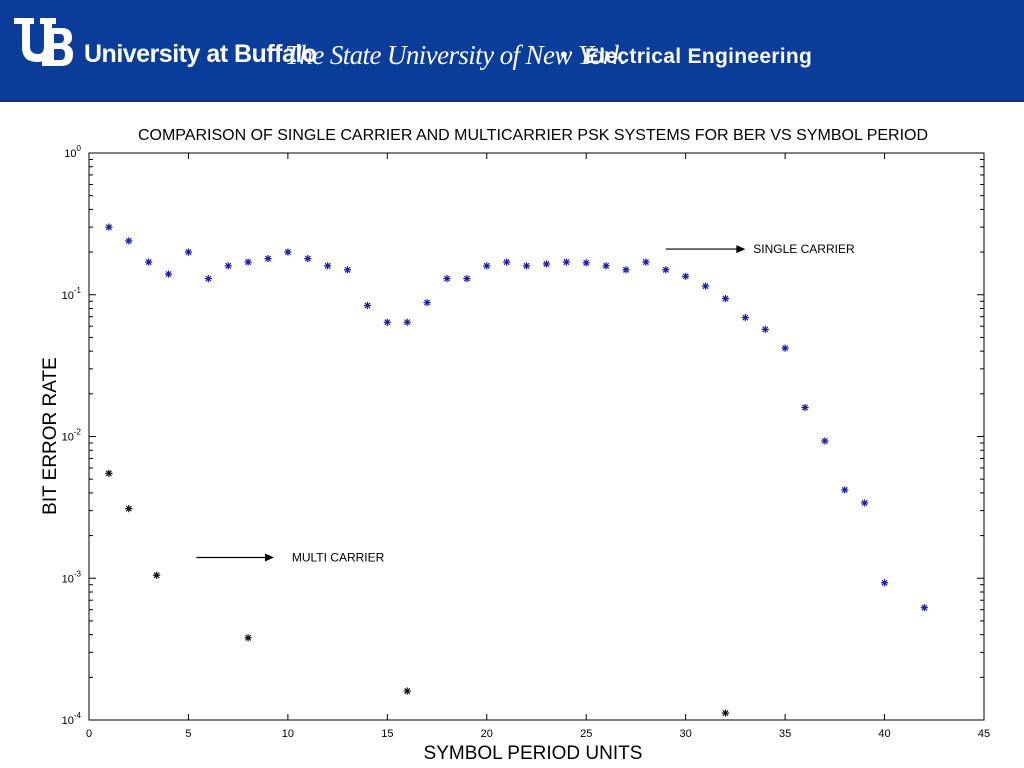  I want to click on x-tick-label: 45, so click(984, 734).